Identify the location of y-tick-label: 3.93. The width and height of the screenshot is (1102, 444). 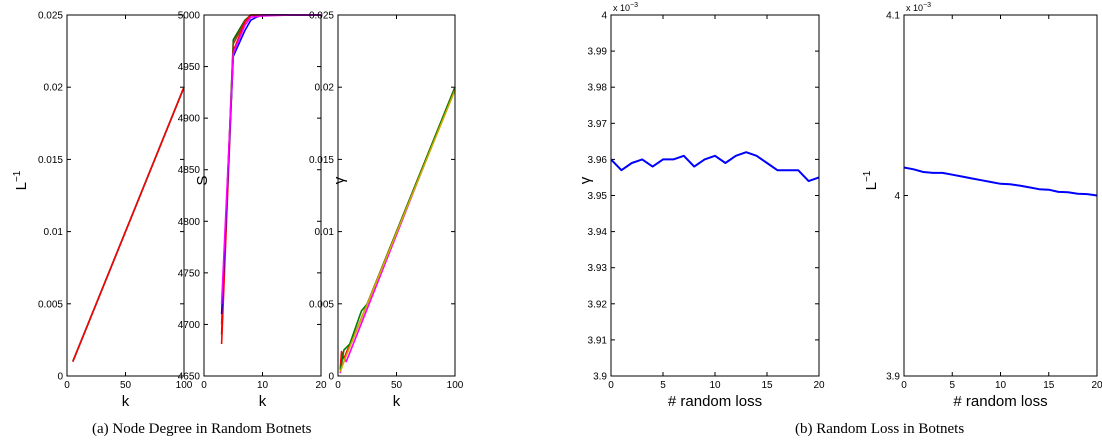
(598, 268).